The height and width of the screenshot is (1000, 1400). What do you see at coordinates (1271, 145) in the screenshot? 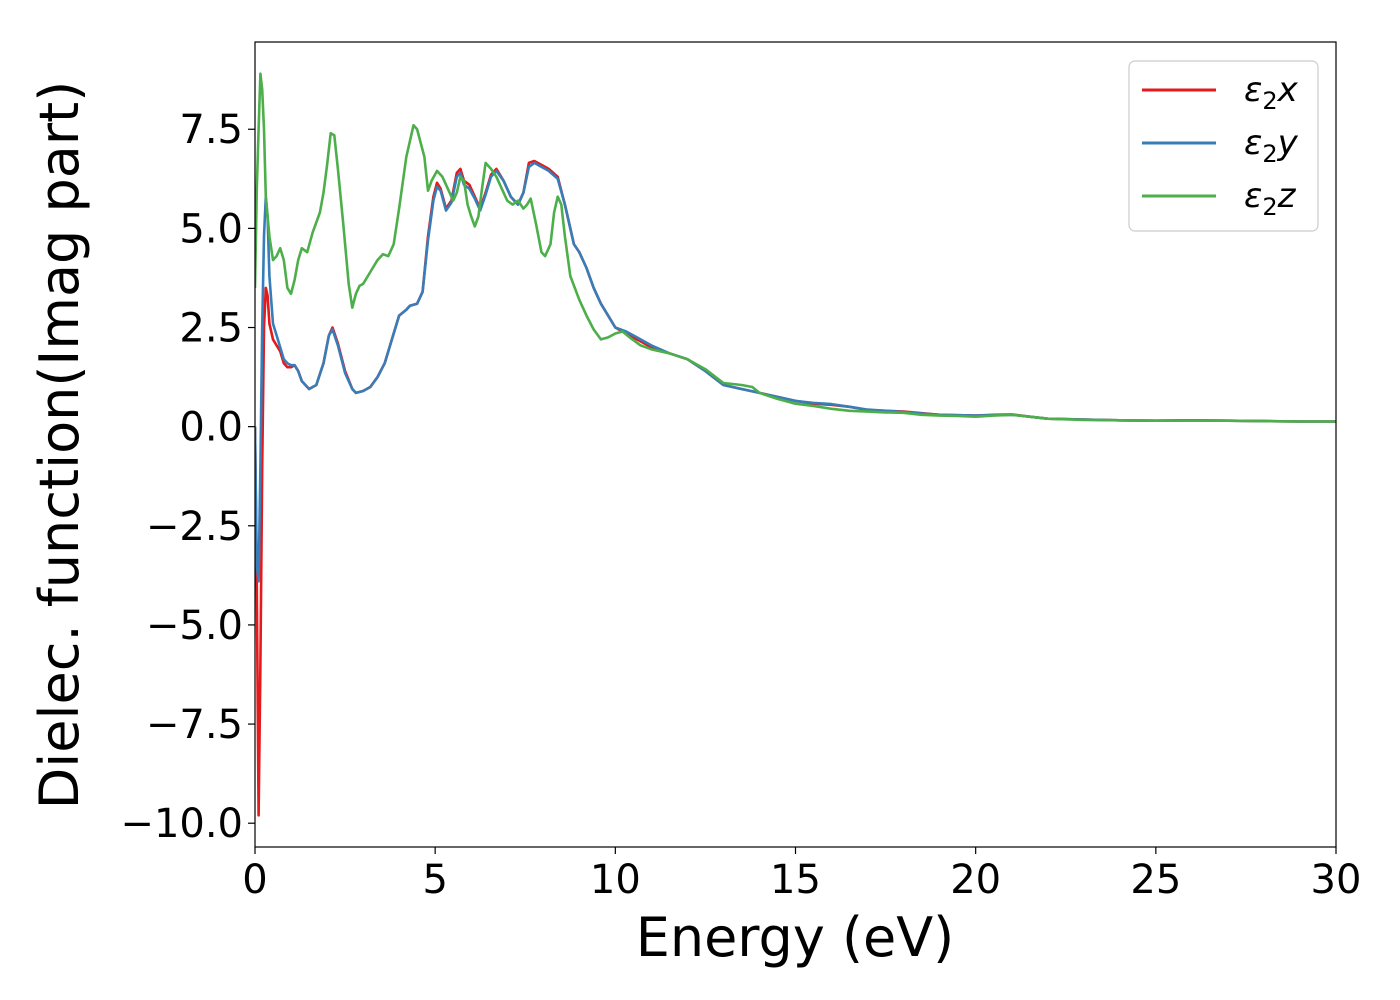
I see `legend-label-y: ε2y` at bounding box center [1271, 145].